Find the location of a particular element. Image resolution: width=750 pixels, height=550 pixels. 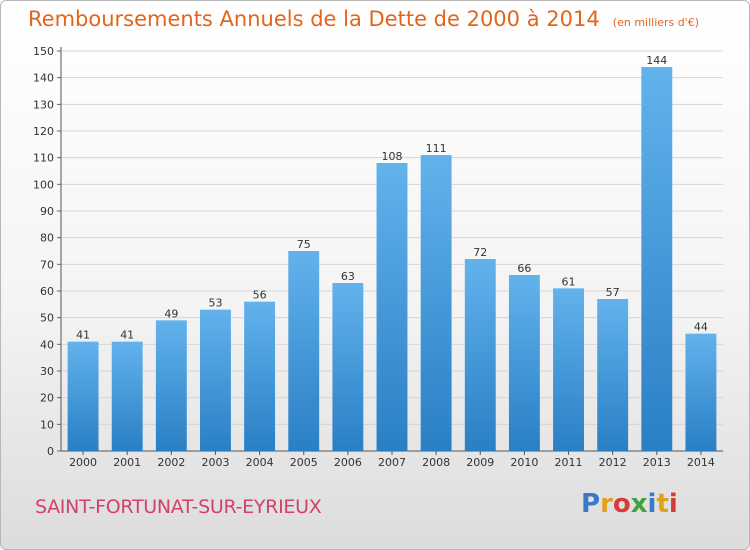

data-label-2002: 49 is located at coordinates (171, 313).